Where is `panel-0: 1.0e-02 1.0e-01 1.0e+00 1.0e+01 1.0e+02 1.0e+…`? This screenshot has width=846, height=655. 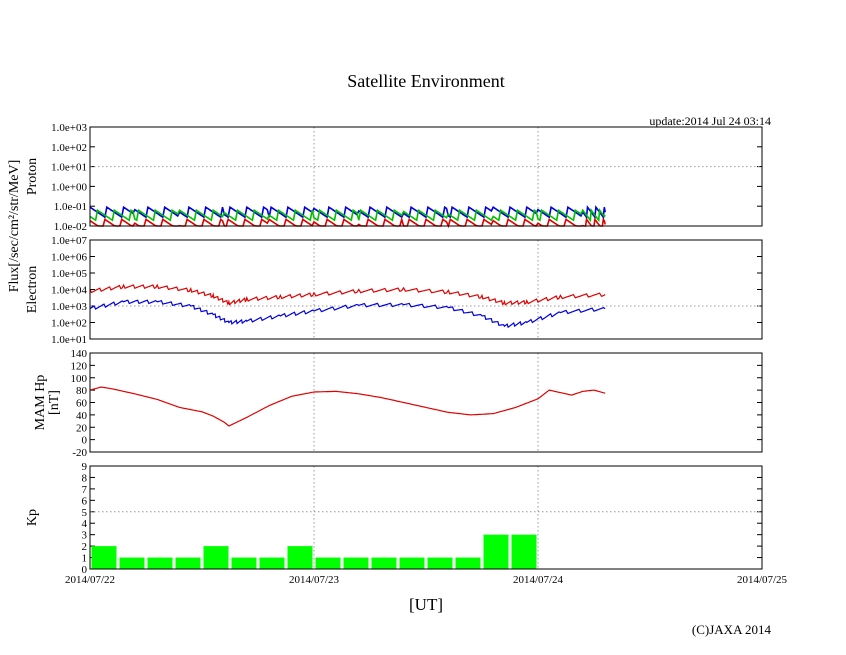
panel-0: 1.0e-02 1.0e-01 1.0e+00 1.0e+01 1.0e+02 1.0e+… is located at coordinates (394, 177).